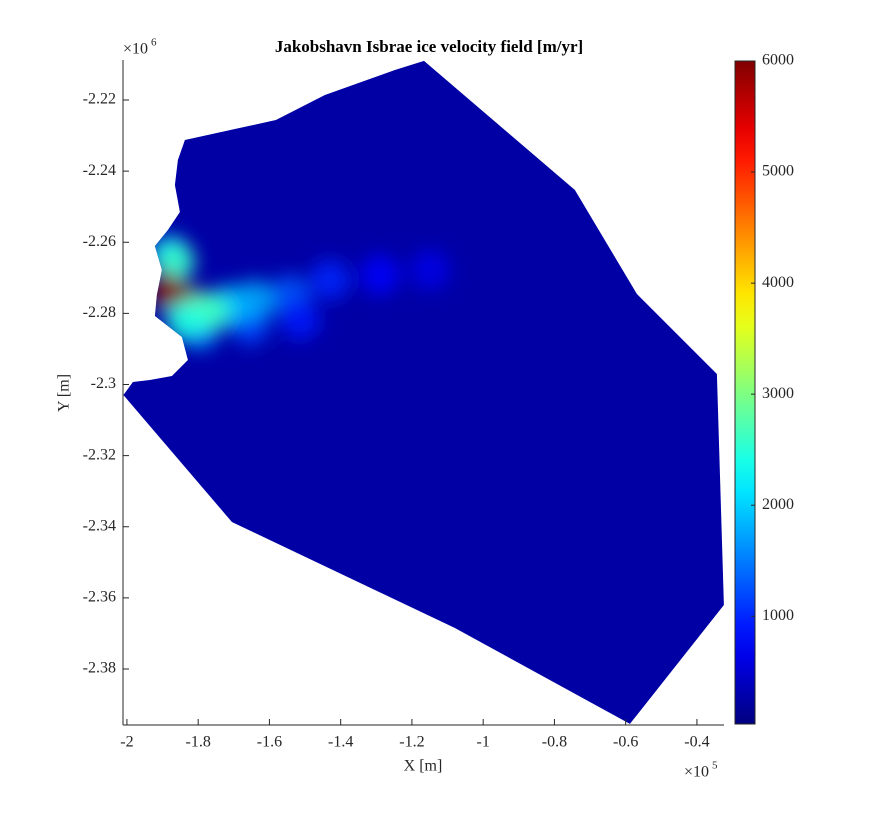  I want to click on y-exponent: 6, so click(154, 43).